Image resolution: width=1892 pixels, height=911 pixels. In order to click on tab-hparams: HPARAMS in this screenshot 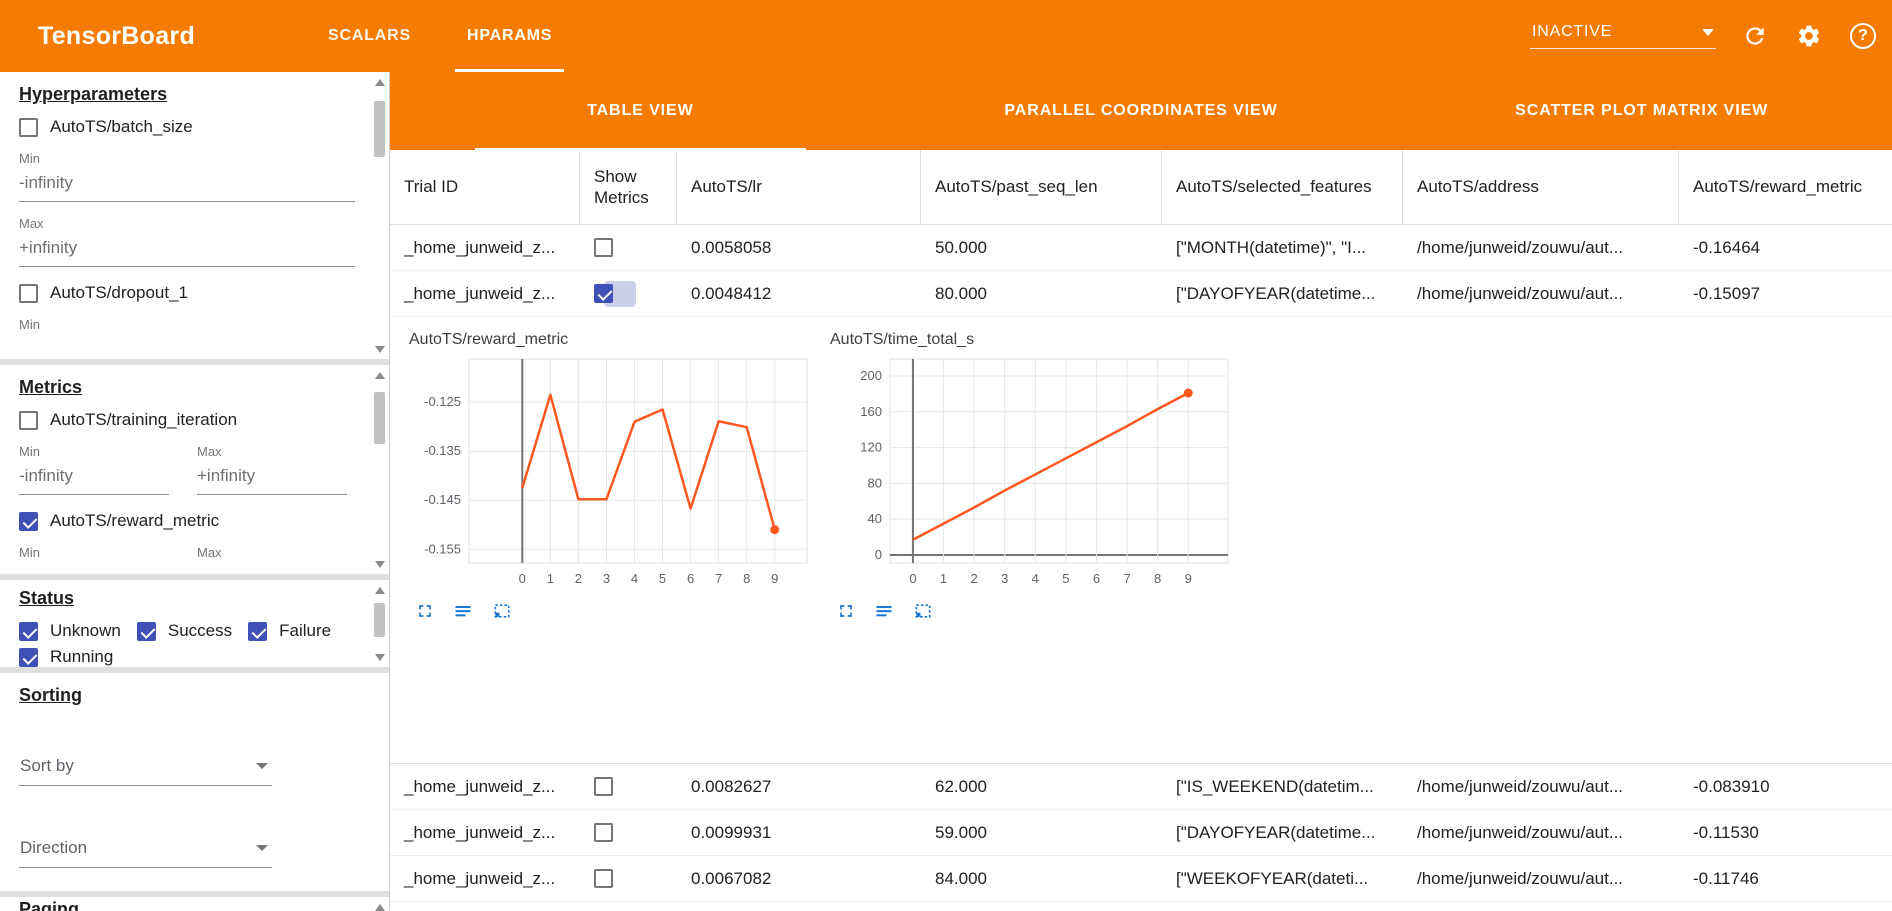, I will do `click(509, 36)`.